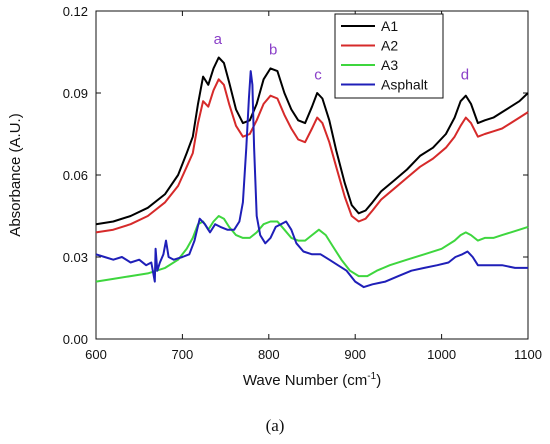  Describe the element at coordinates (404, 85) in the screenshot. I see `legend-label-asphalt: Asphalt` at that location.